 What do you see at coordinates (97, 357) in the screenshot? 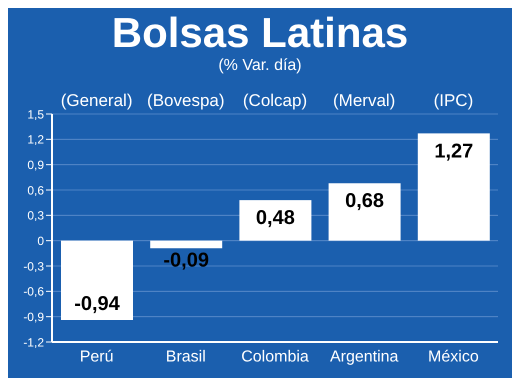
I see `x-tick-label: Perú` at bounding box center [97, 357].